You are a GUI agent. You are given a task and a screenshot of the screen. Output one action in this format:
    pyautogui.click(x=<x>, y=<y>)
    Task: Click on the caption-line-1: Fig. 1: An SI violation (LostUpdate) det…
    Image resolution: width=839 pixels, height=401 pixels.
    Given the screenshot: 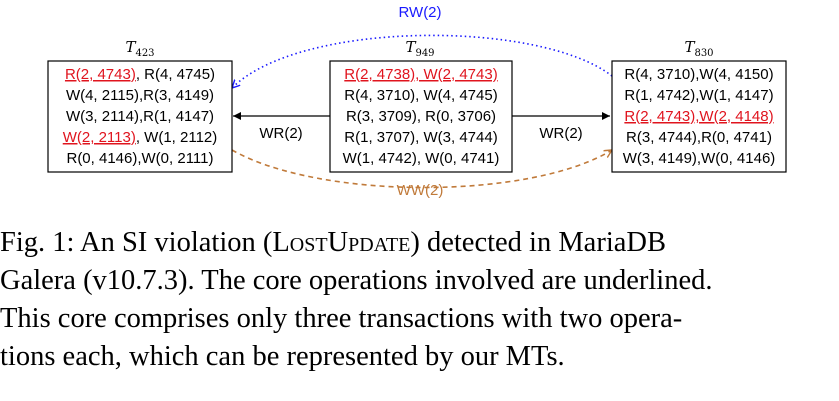 What is the action you would take?
    pyautogui.click(x=333, y=242)
    